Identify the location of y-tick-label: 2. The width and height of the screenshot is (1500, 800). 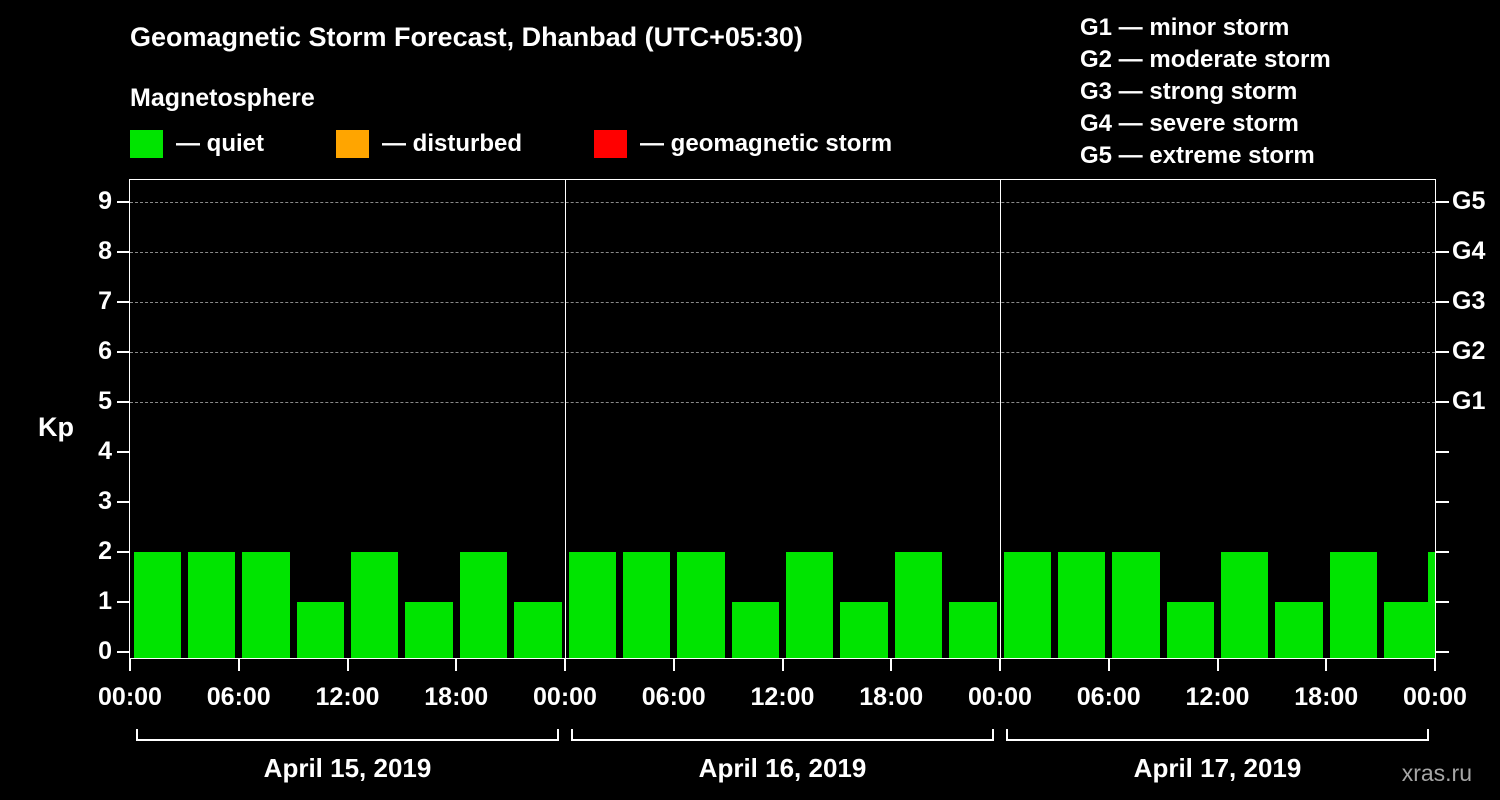
(105, 551).